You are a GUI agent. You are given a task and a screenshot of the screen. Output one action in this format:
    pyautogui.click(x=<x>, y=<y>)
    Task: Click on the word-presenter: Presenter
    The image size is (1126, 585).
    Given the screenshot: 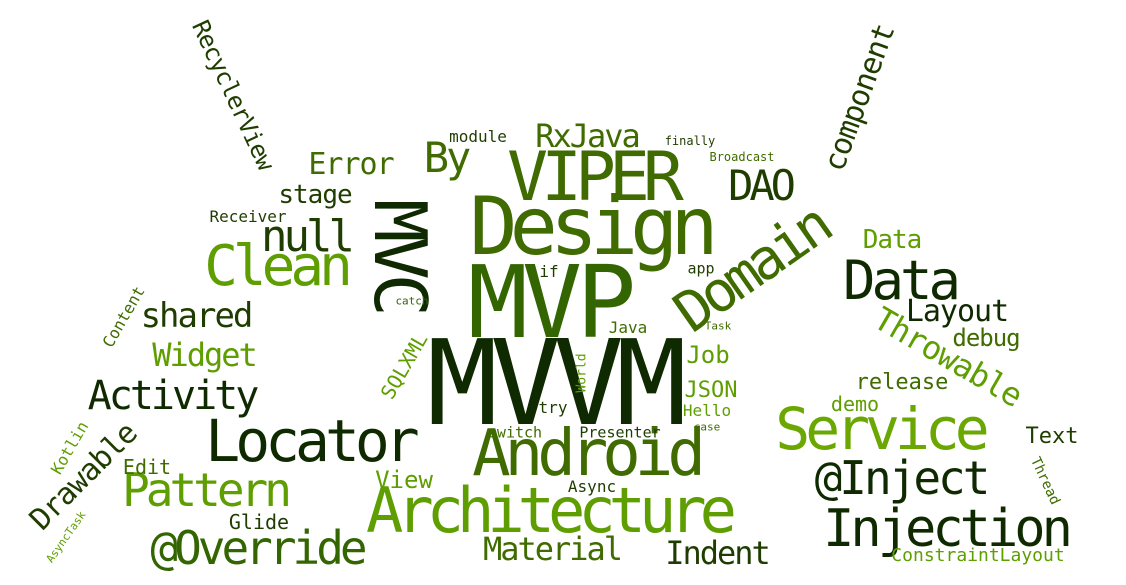 What is the action you would take?
    pyautogui.click(x=620, y=432)
    